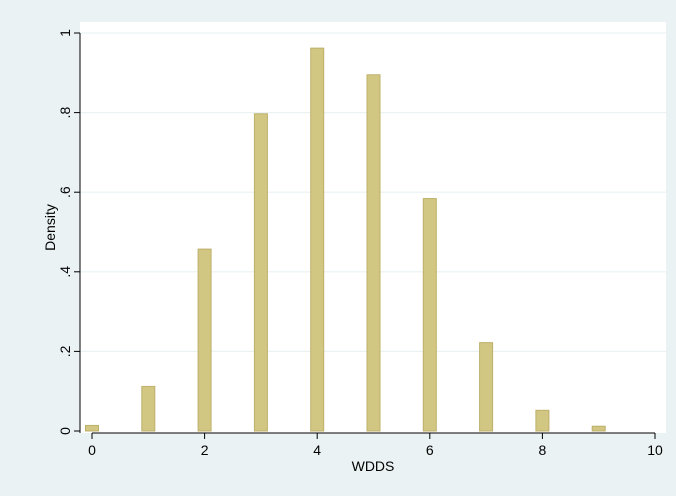 This screenshot has width=676, height=496. What do you see at coordinates (205, 450) in the screenshot?
I see `x-tick-label: 2` at bounding box center [205, 450].